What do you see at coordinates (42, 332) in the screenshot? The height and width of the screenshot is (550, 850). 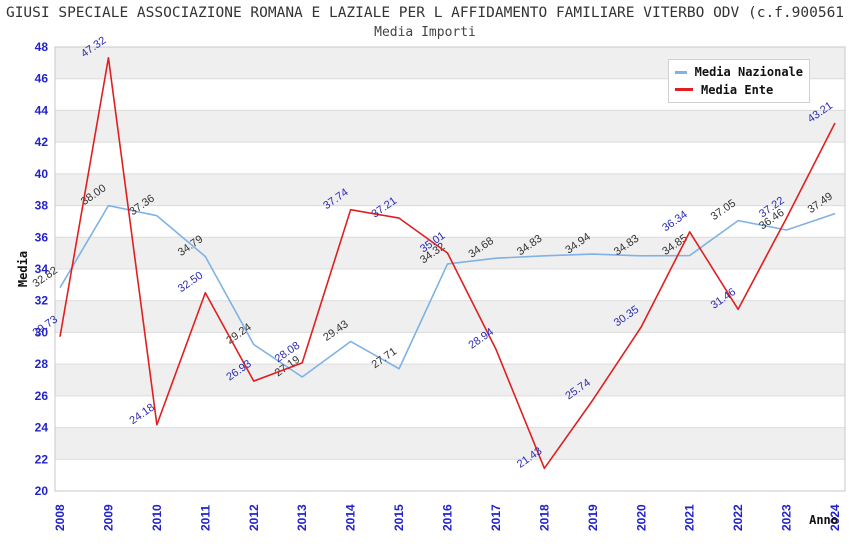 I see `y-axis-tick-label: 30` at bounding box center [42, 332].